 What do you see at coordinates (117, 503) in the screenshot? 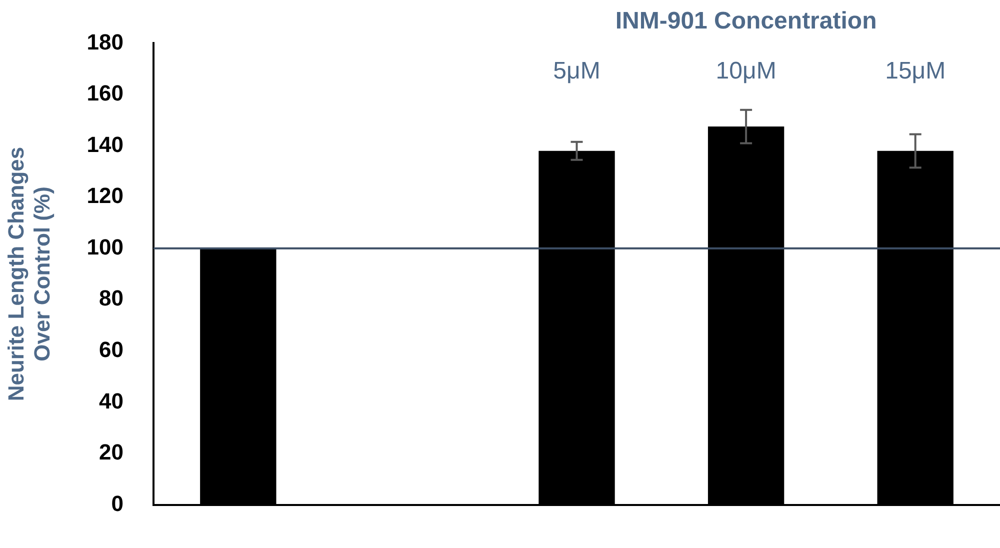
I see `y-tick-label: 0` at bounding box center [117, 503].